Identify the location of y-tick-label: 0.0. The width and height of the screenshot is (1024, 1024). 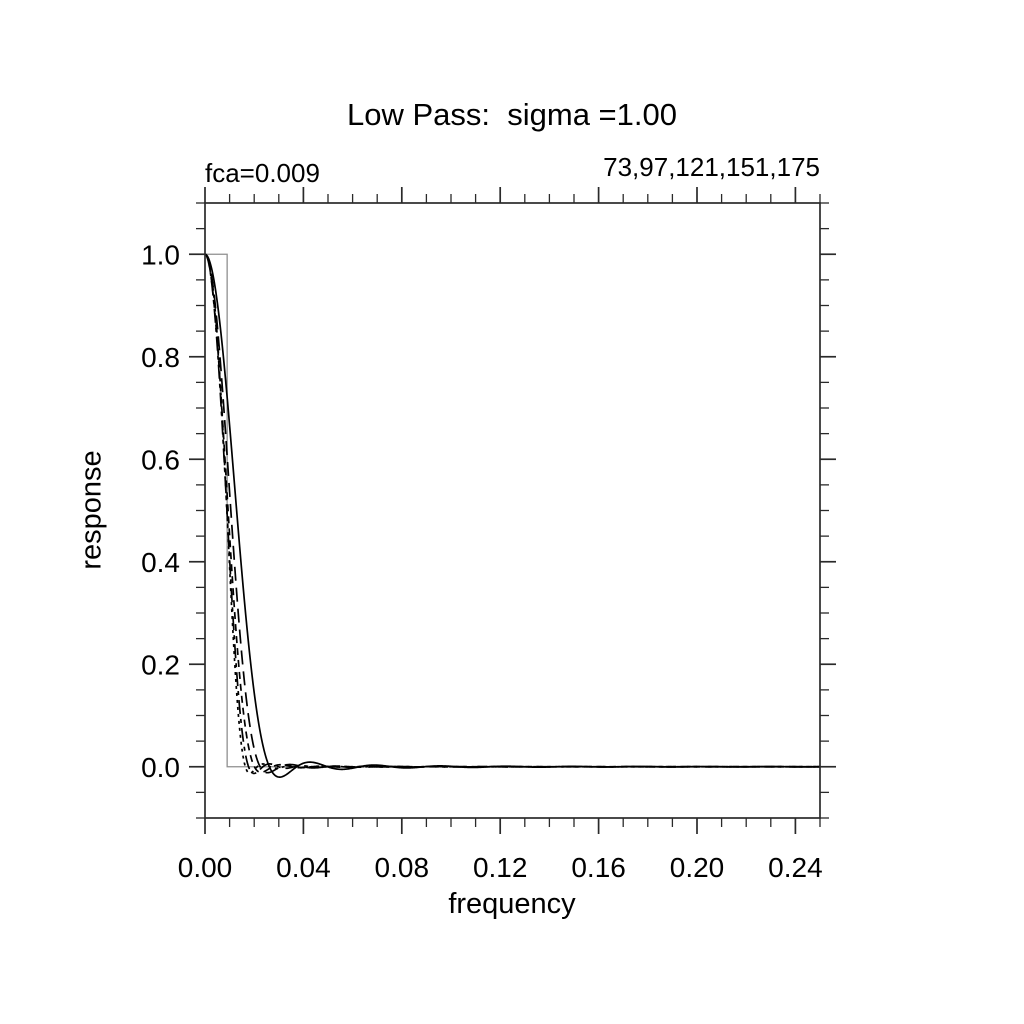
(160, 767).